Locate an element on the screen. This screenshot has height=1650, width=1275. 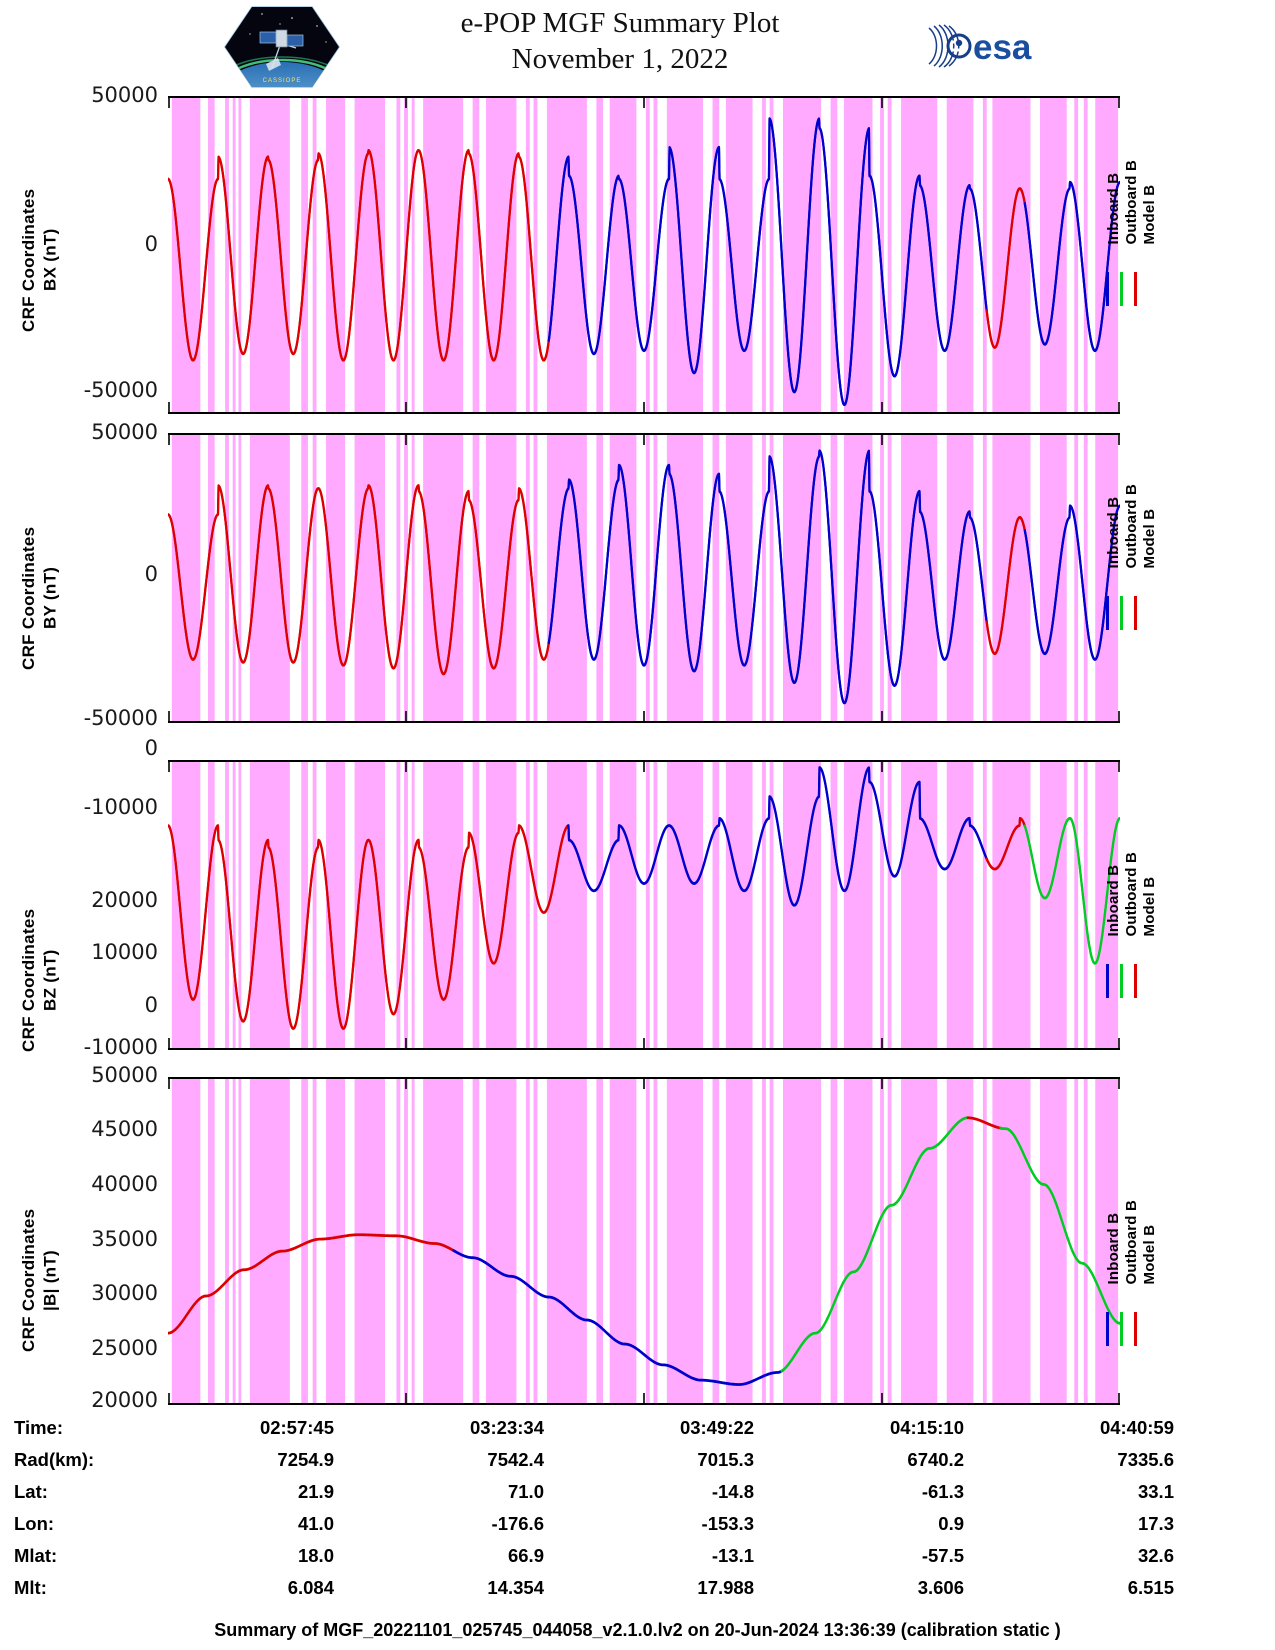
legend-bz-label-1: Outboard B is located at coordinates (1131, 894).